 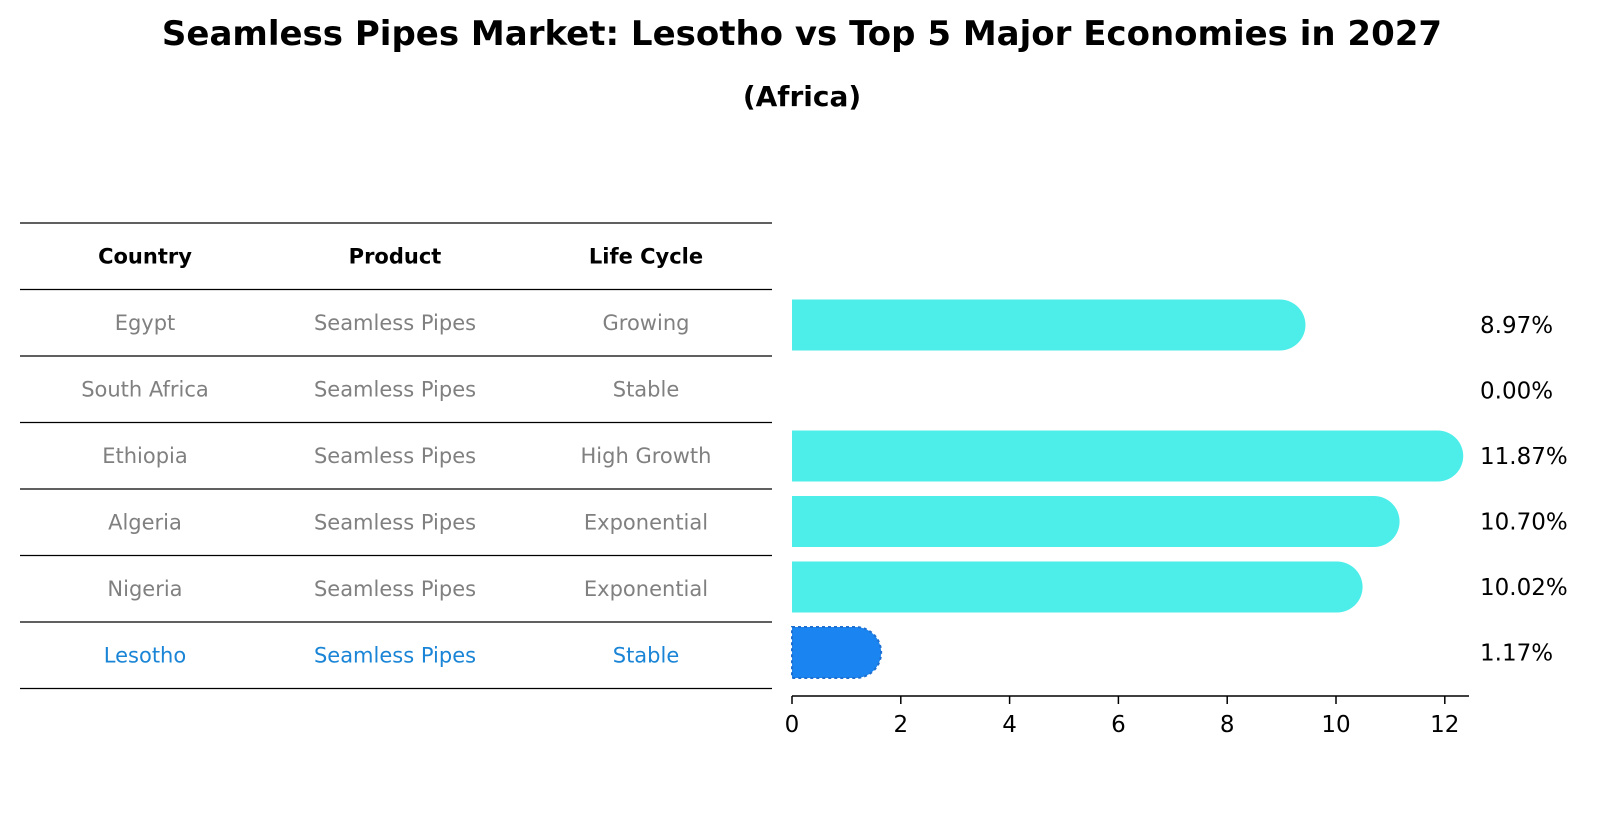 What do you see at coordinates (1516, 392) in the screenshot?
I see `bar-value-label: 0.00%` at bounding box center [1516, 392].